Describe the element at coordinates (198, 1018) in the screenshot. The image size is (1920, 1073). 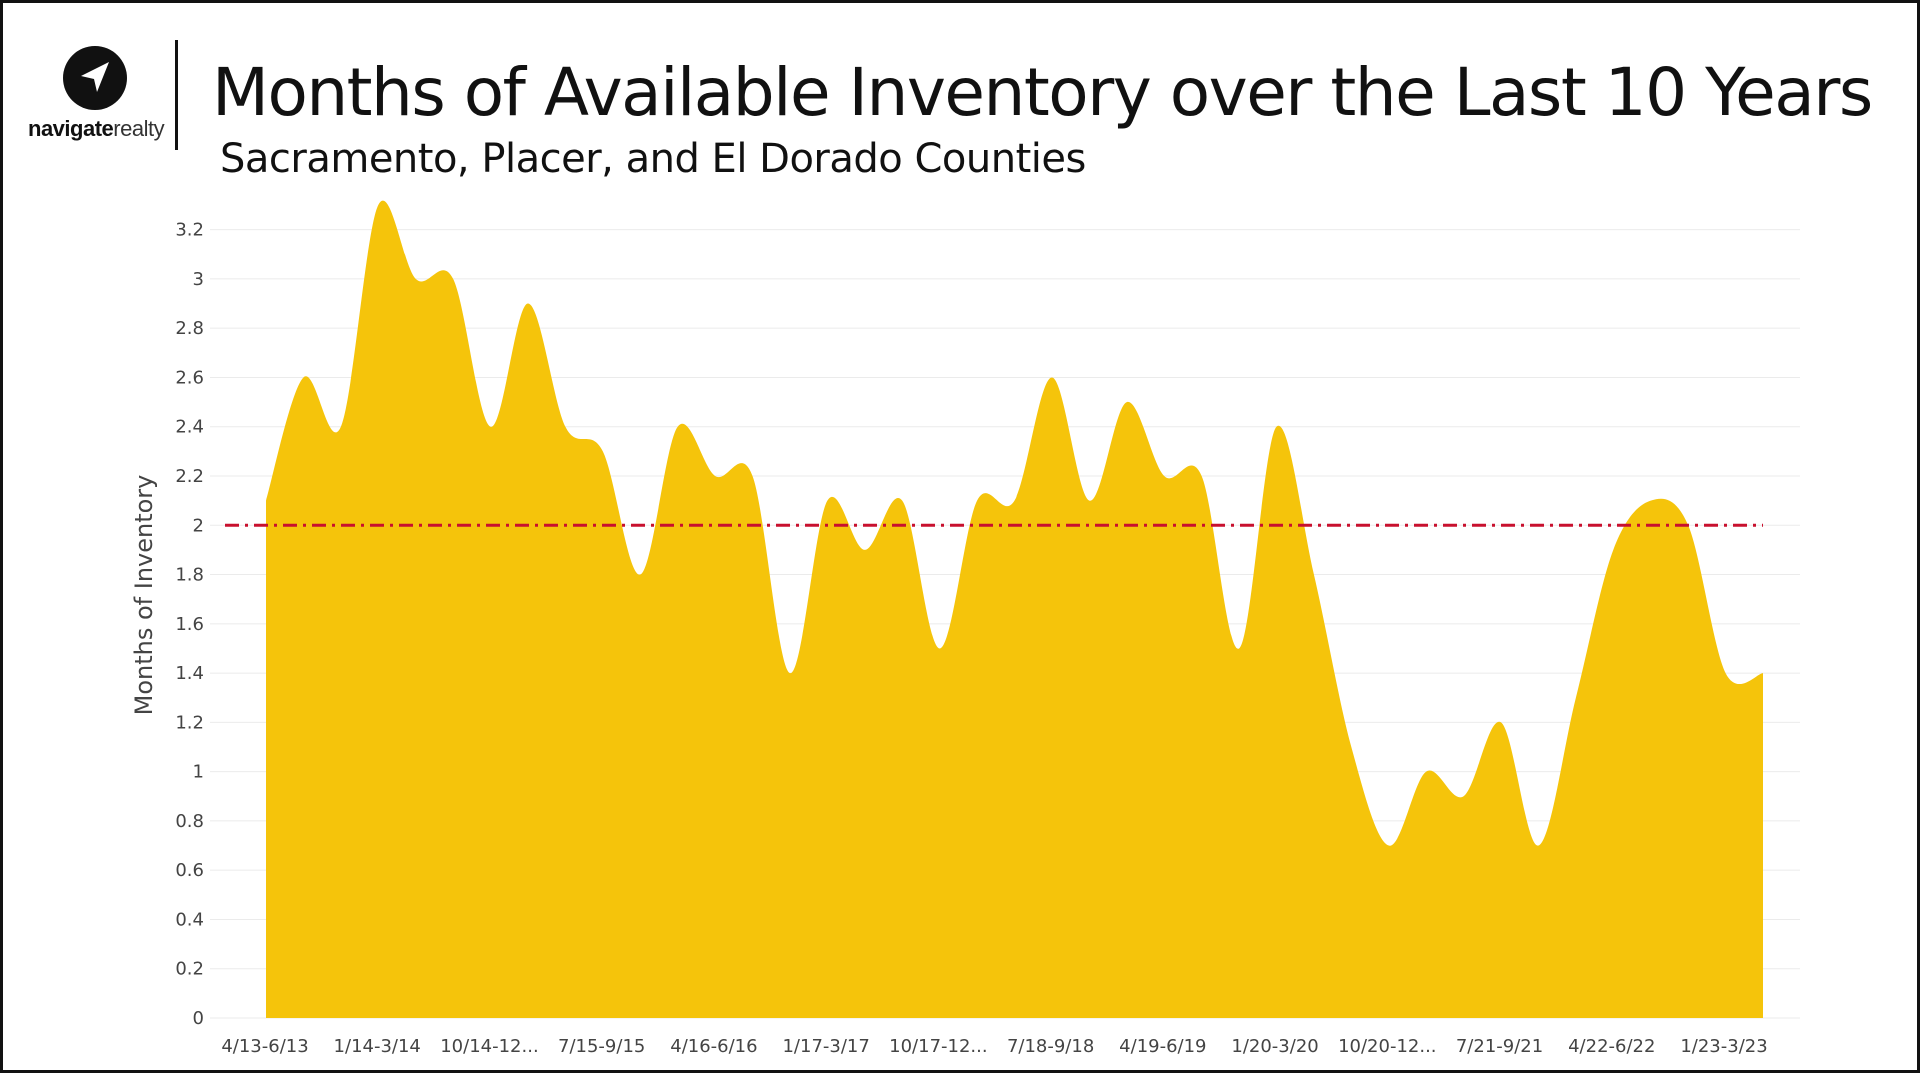
I see `y-tick-label: 0` at that location.